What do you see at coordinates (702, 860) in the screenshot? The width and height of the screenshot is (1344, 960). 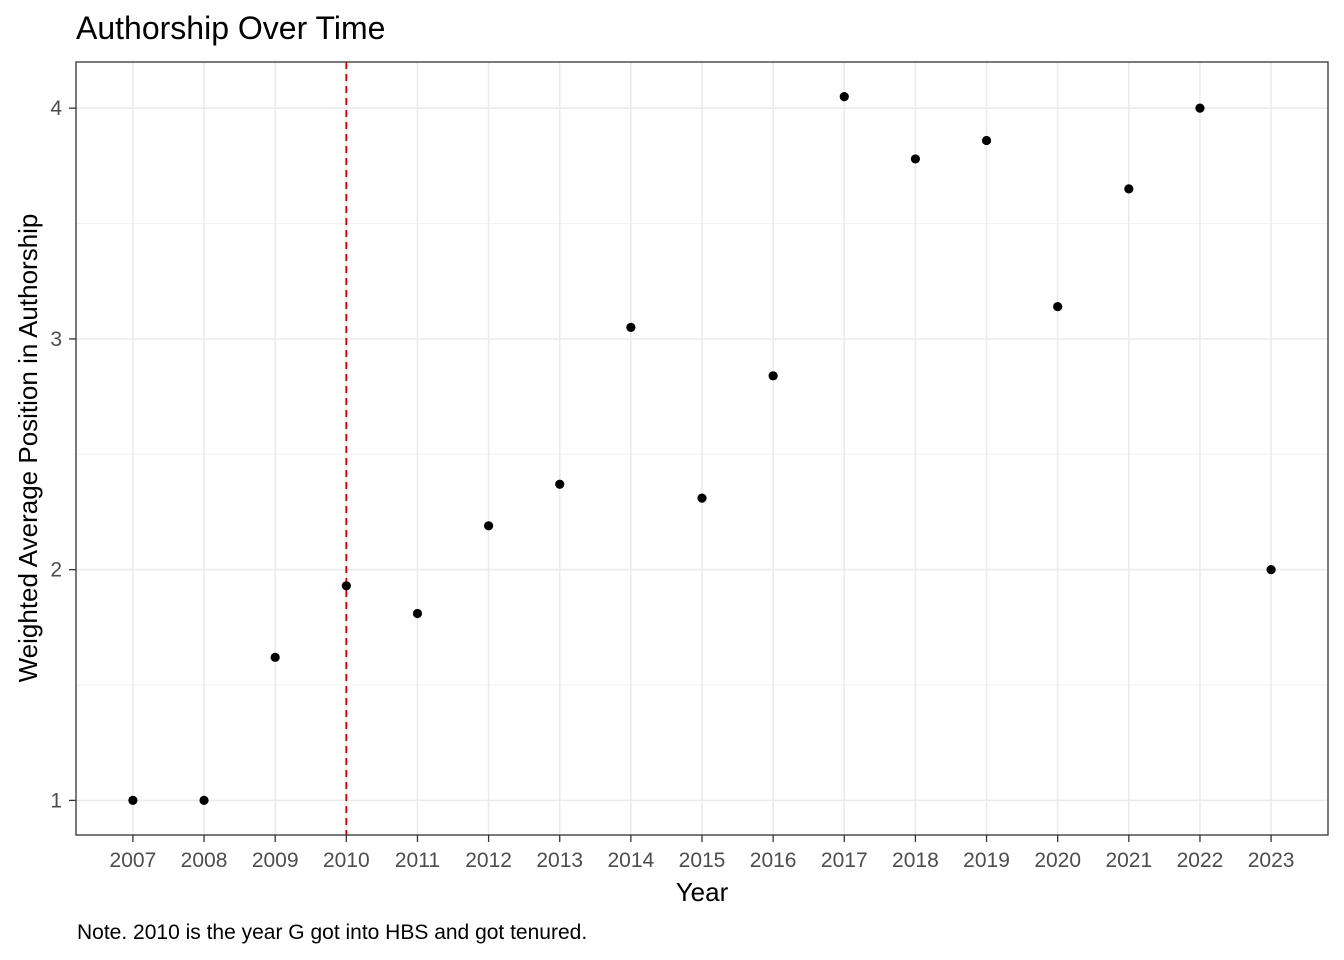 I see `x-tick-label-2015: 2015` at bounding box center [702, 860].